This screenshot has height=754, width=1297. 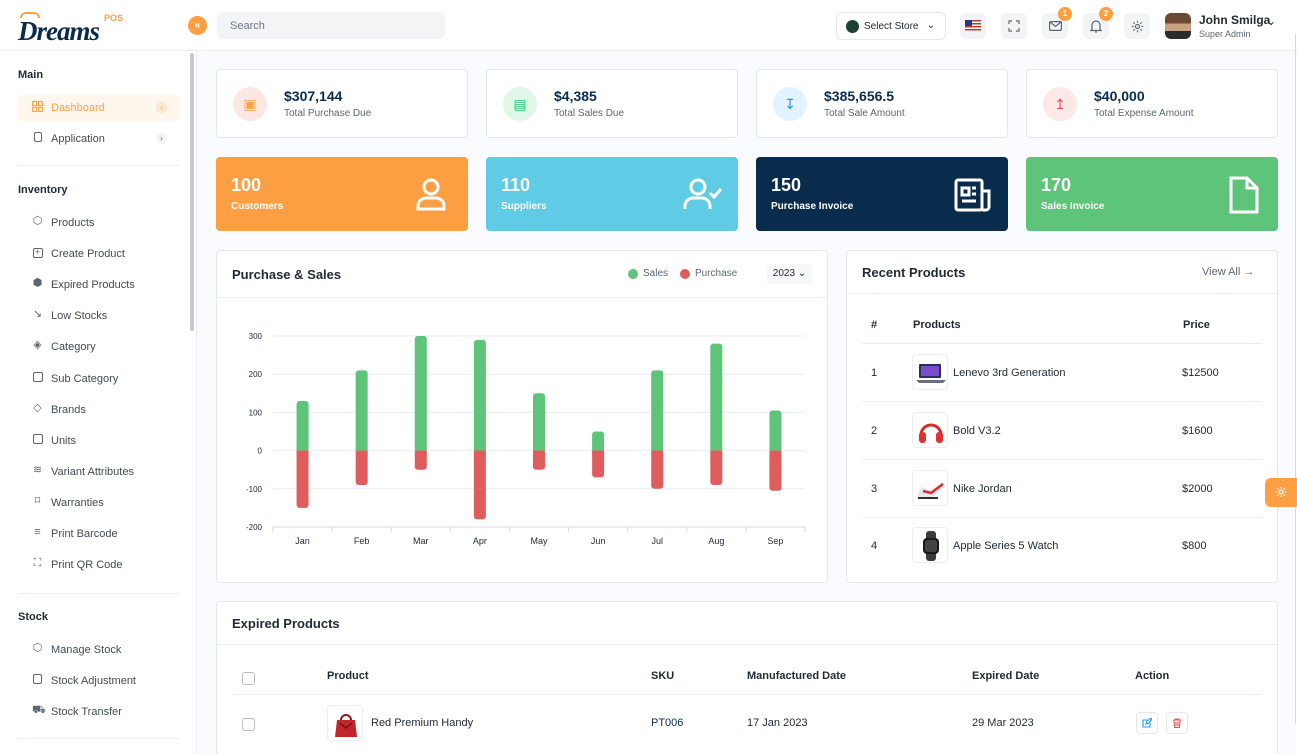 What do you see at coordinates (480, 541) in the screenshot?
I see `x-tick-label: Apr` at bounding box center [480, 541].